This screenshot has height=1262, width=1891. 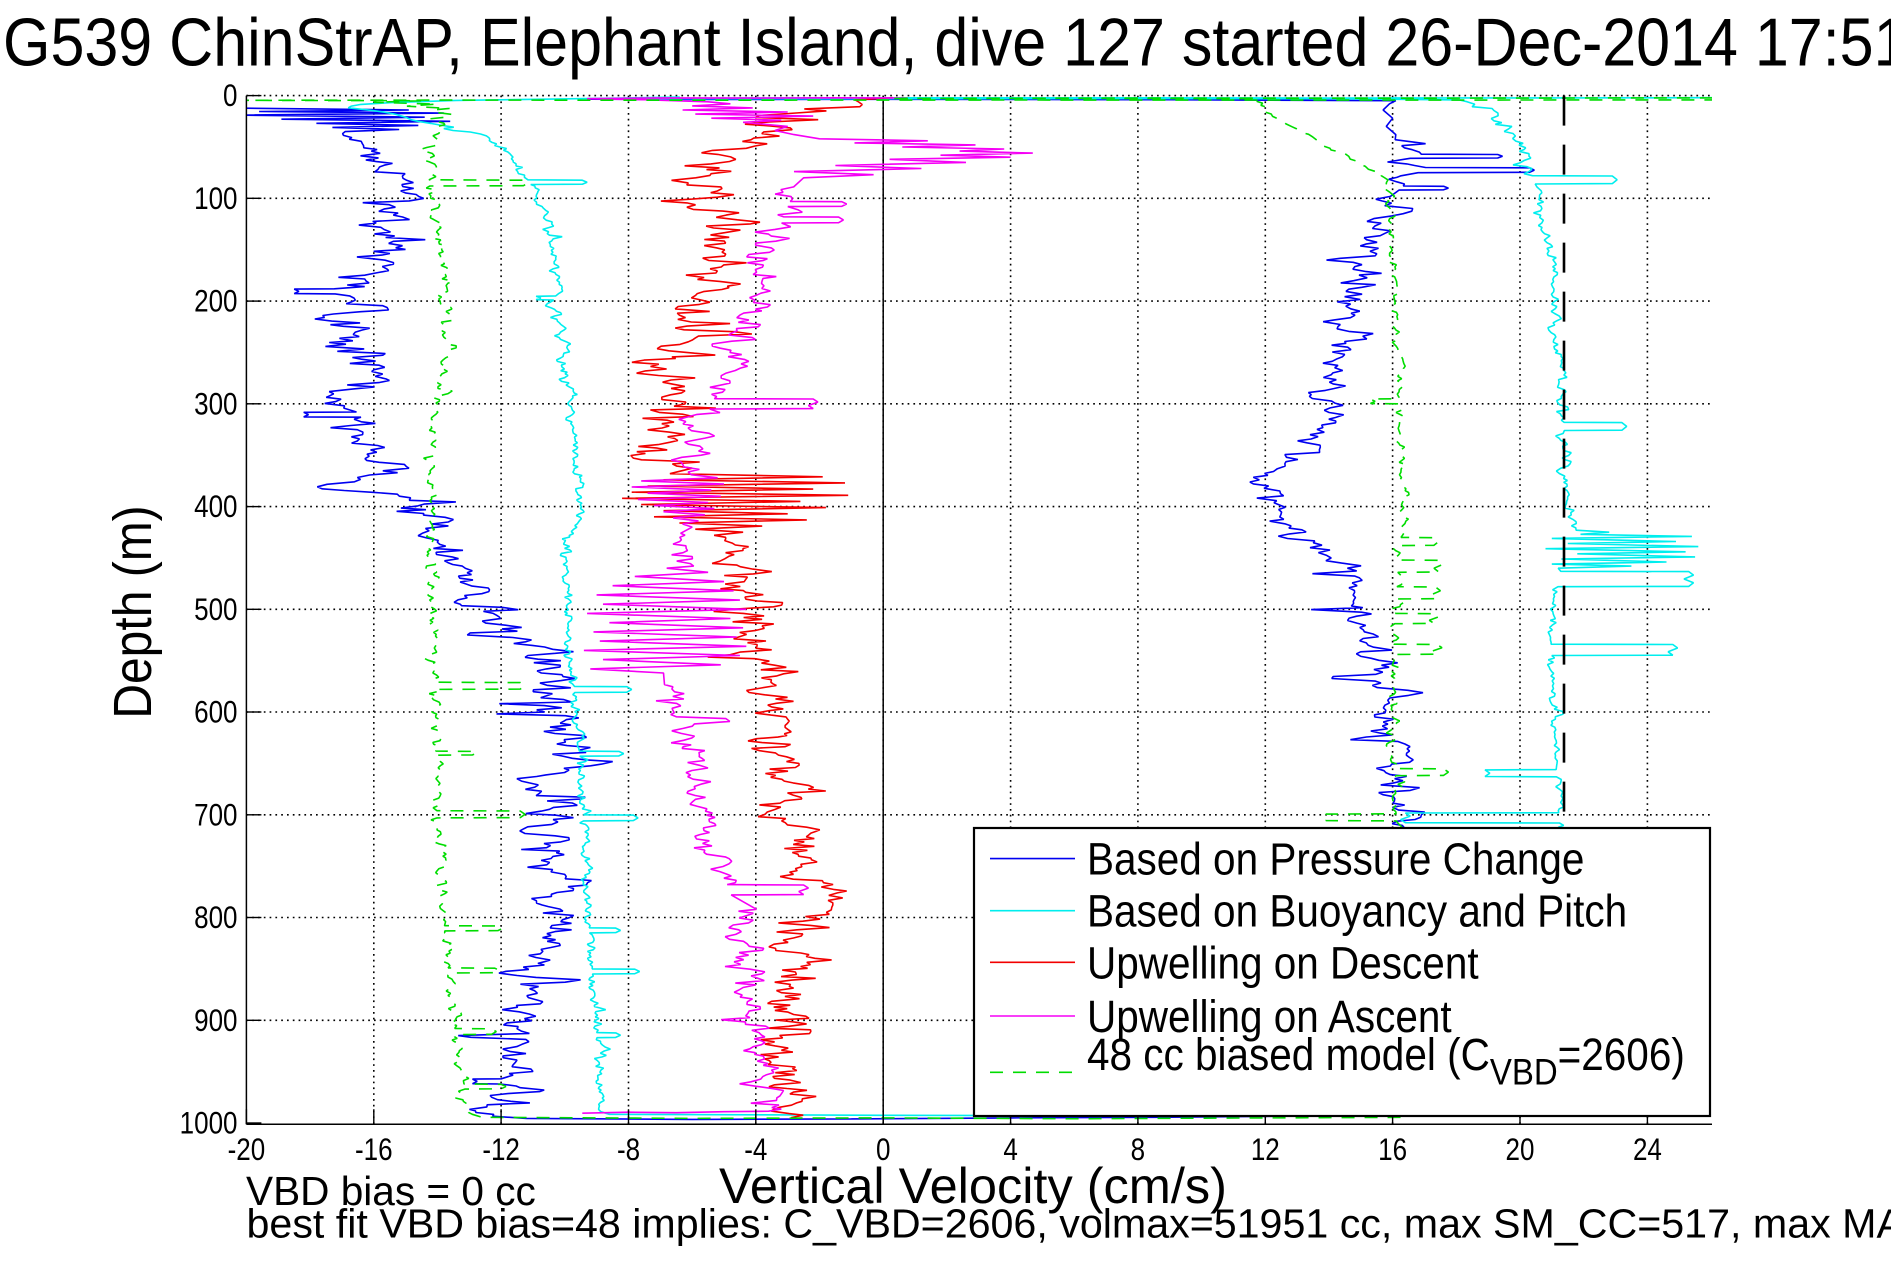 I want to click on svg-text: -16, so click(x=374, y=1150).